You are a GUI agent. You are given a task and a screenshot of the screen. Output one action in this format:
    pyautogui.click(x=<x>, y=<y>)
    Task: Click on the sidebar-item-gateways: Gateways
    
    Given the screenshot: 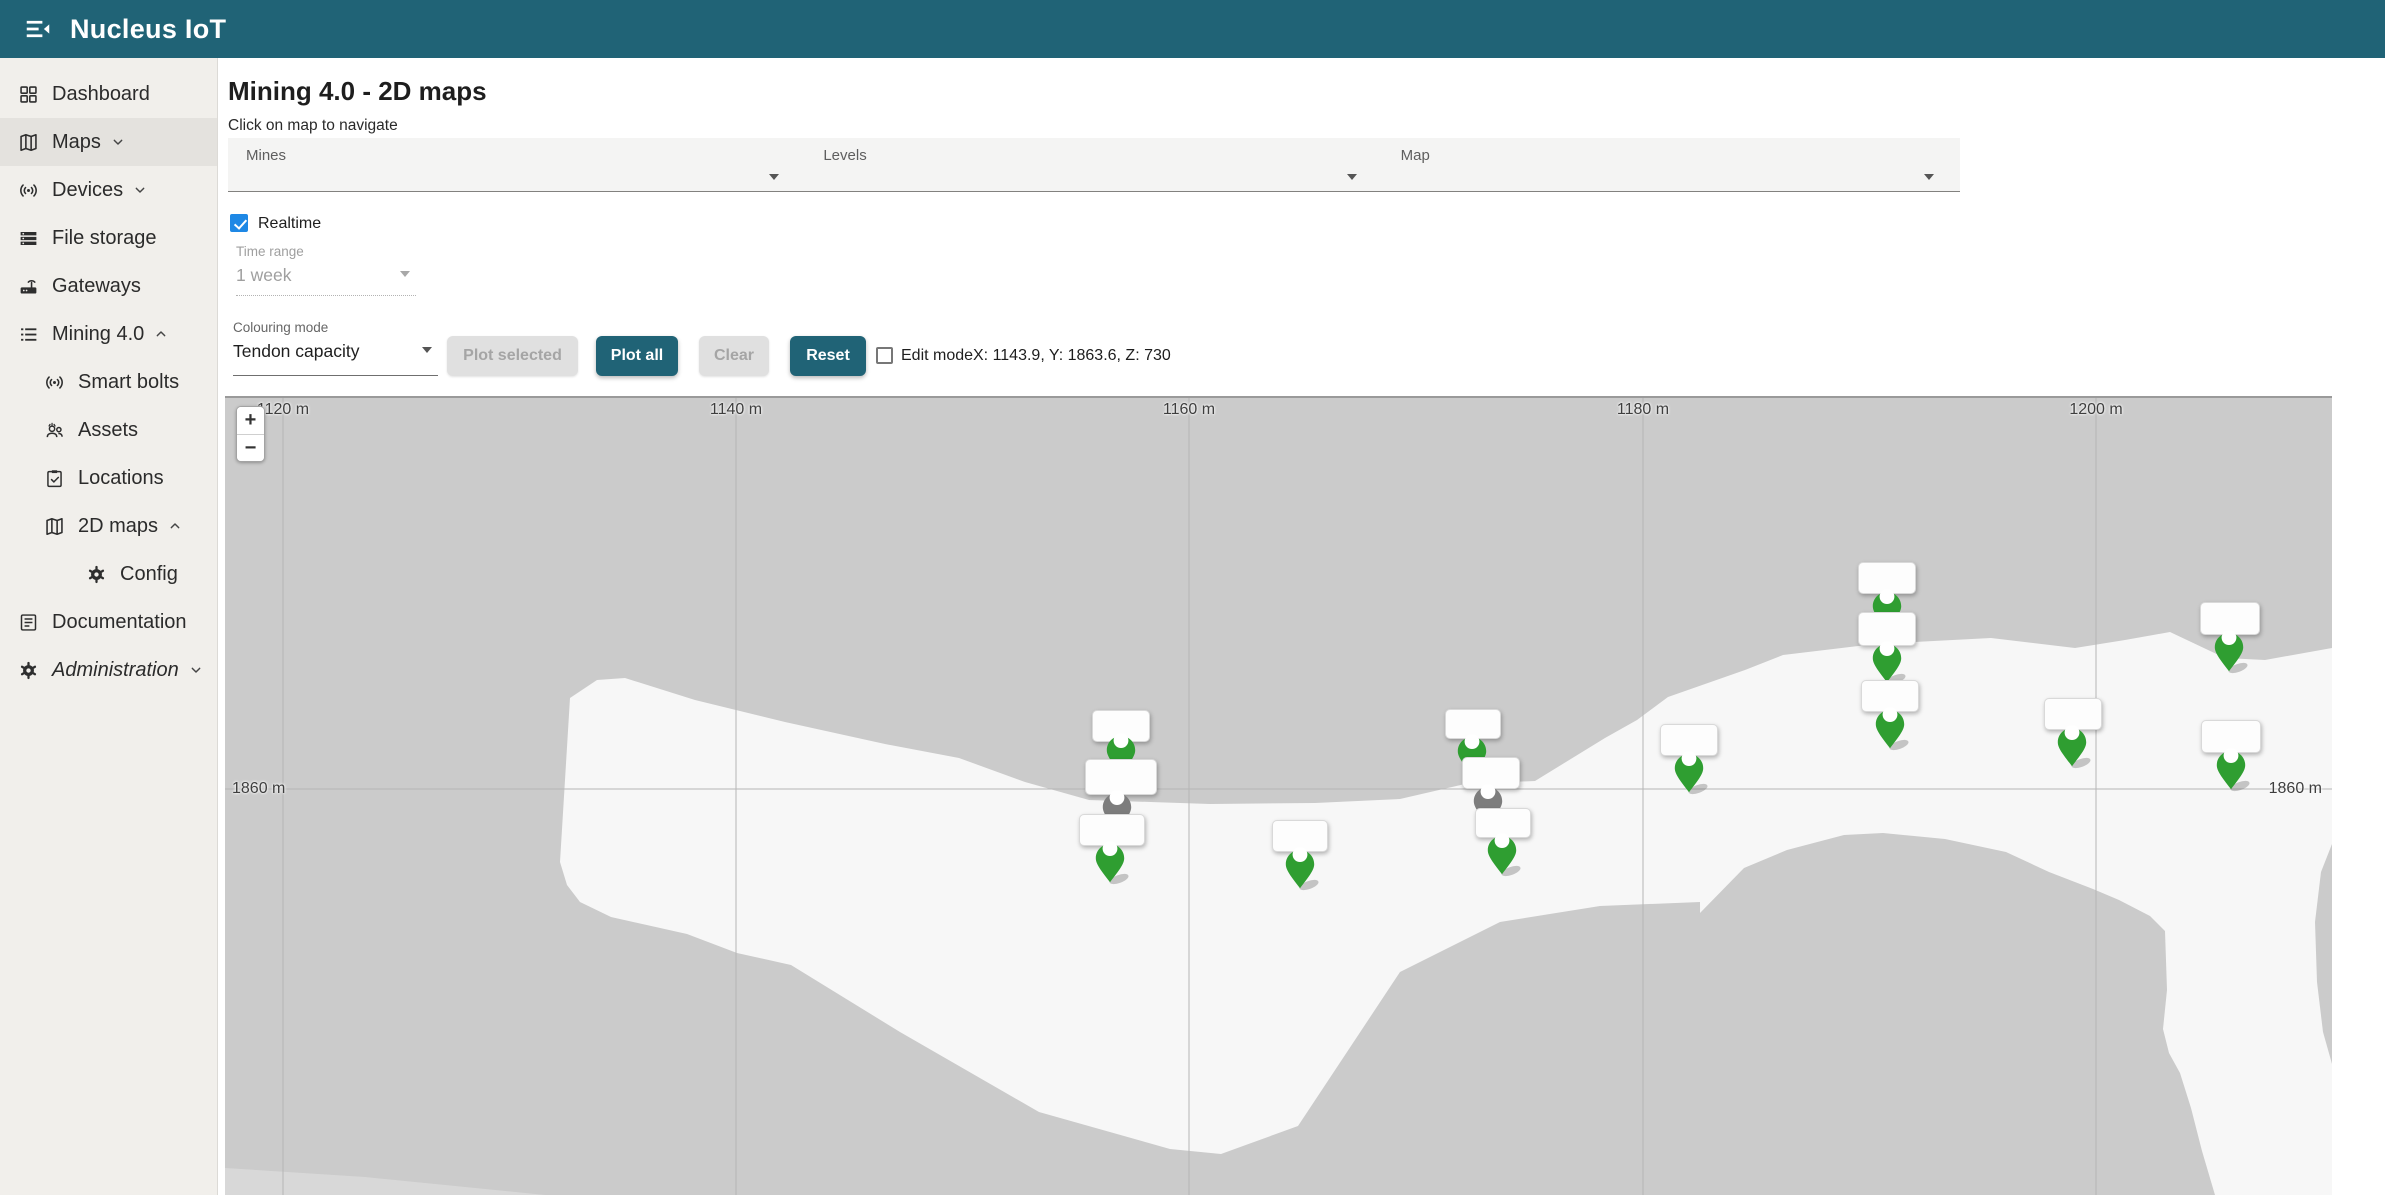 What is the action you would take?
    pyautogui.click(x=108, y=286)
    